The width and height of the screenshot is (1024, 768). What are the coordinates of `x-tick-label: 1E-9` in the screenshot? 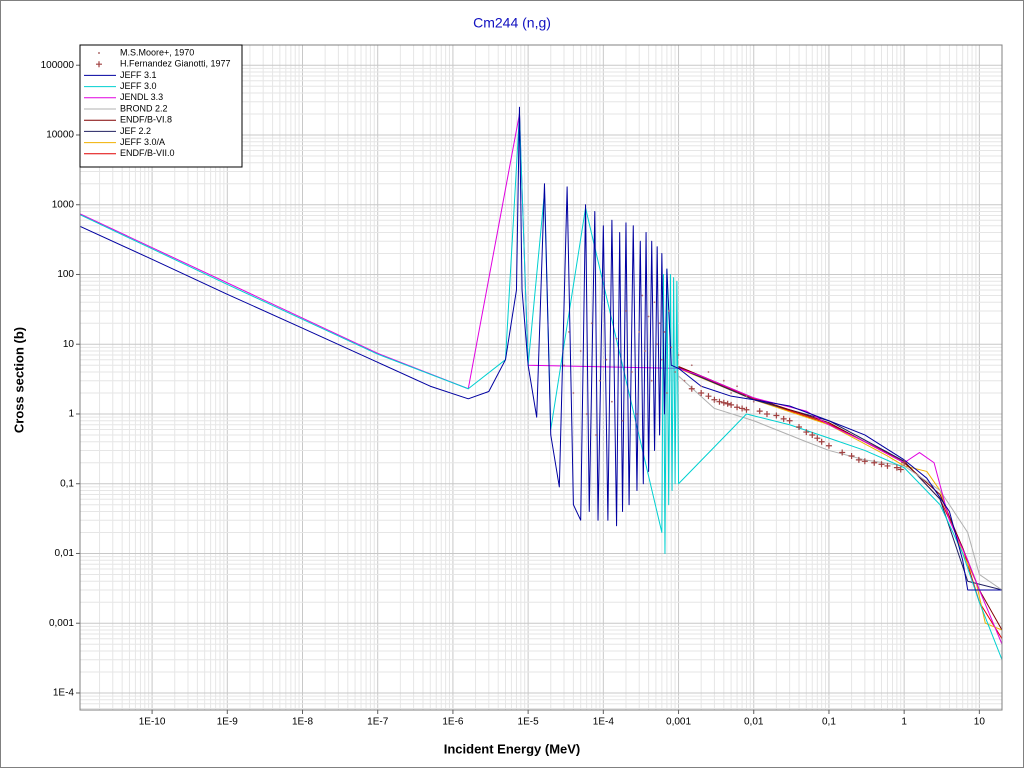 It's located at (228, 722).